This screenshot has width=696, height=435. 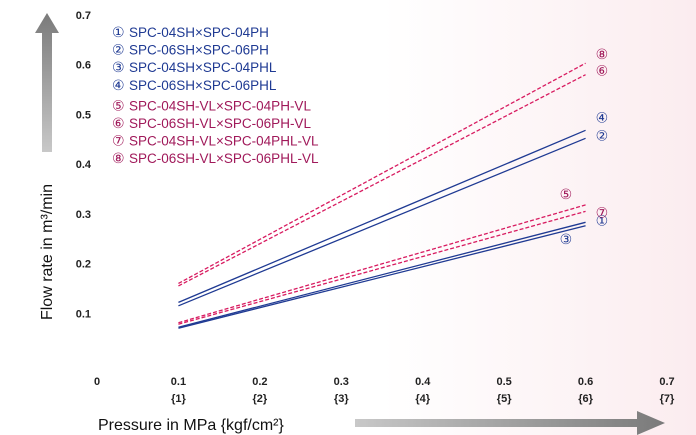 I want to click on x-tick-sublabel: {5}, so click(x=504, y=399).